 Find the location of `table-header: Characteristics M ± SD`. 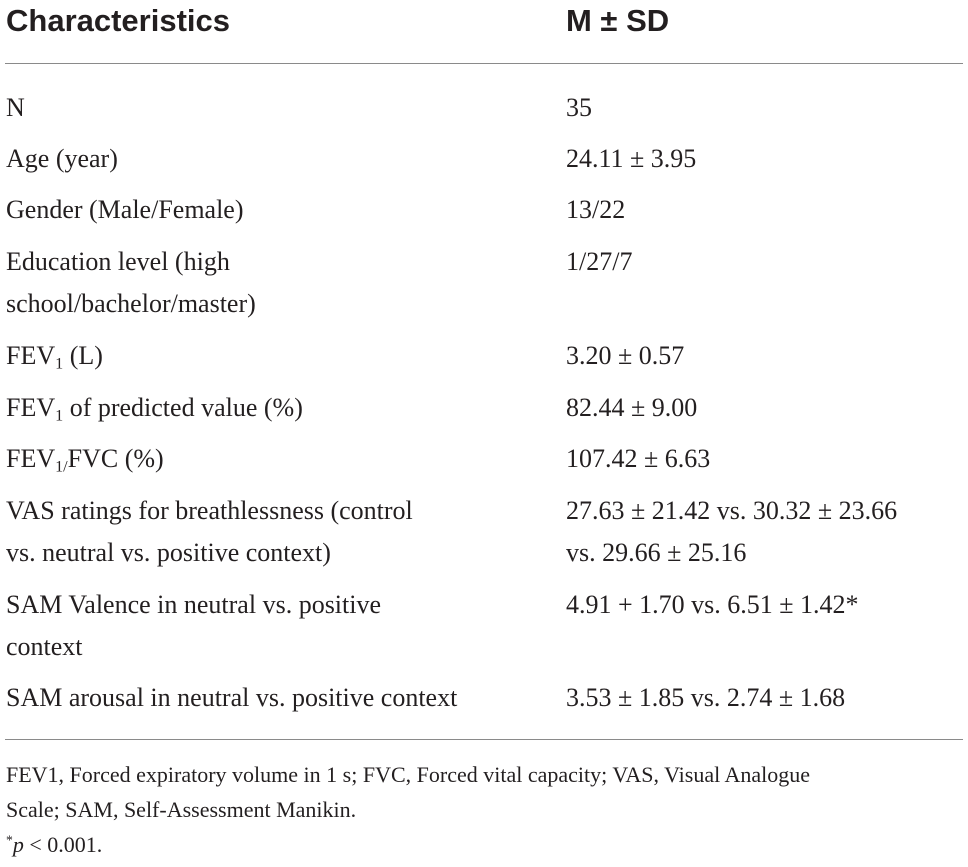

table-header: Characteristics M ± SD is located at coordinates (484, 32).